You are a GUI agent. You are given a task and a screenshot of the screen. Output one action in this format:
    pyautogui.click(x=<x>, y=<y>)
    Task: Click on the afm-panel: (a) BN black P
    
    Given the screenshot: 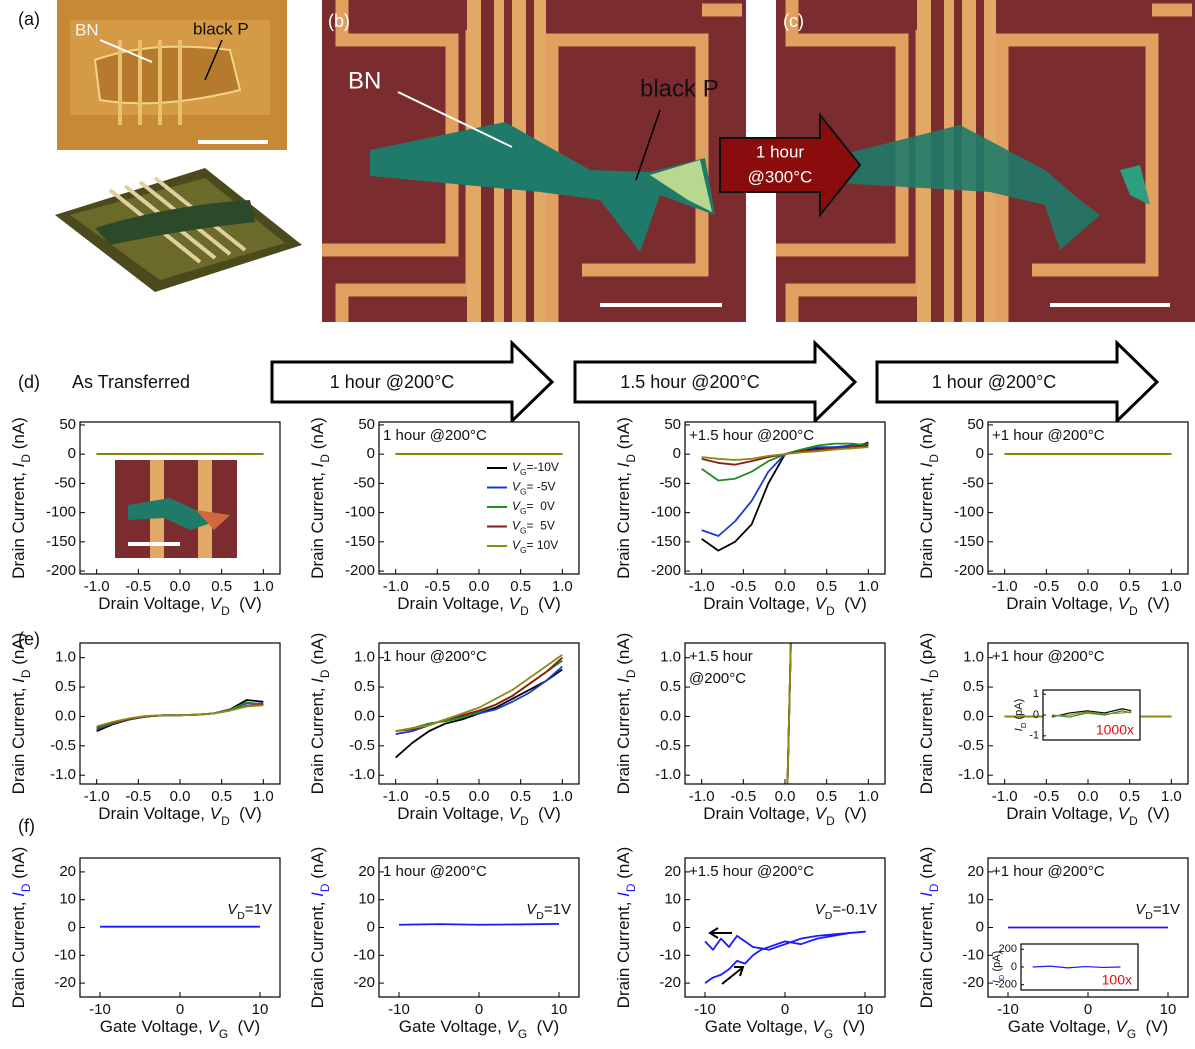 What is the action you would take?
    pyautogui.click(x=160, y=146)
    